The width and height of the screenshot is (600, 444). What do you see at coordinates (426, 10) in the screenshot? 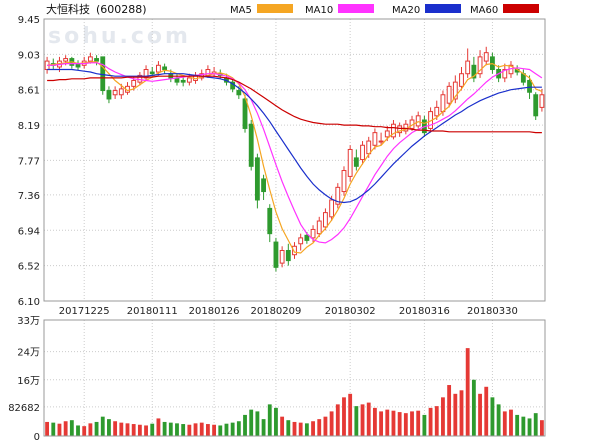
I see `legend-item-ma20: MA20` at bounding box center [426, 10].